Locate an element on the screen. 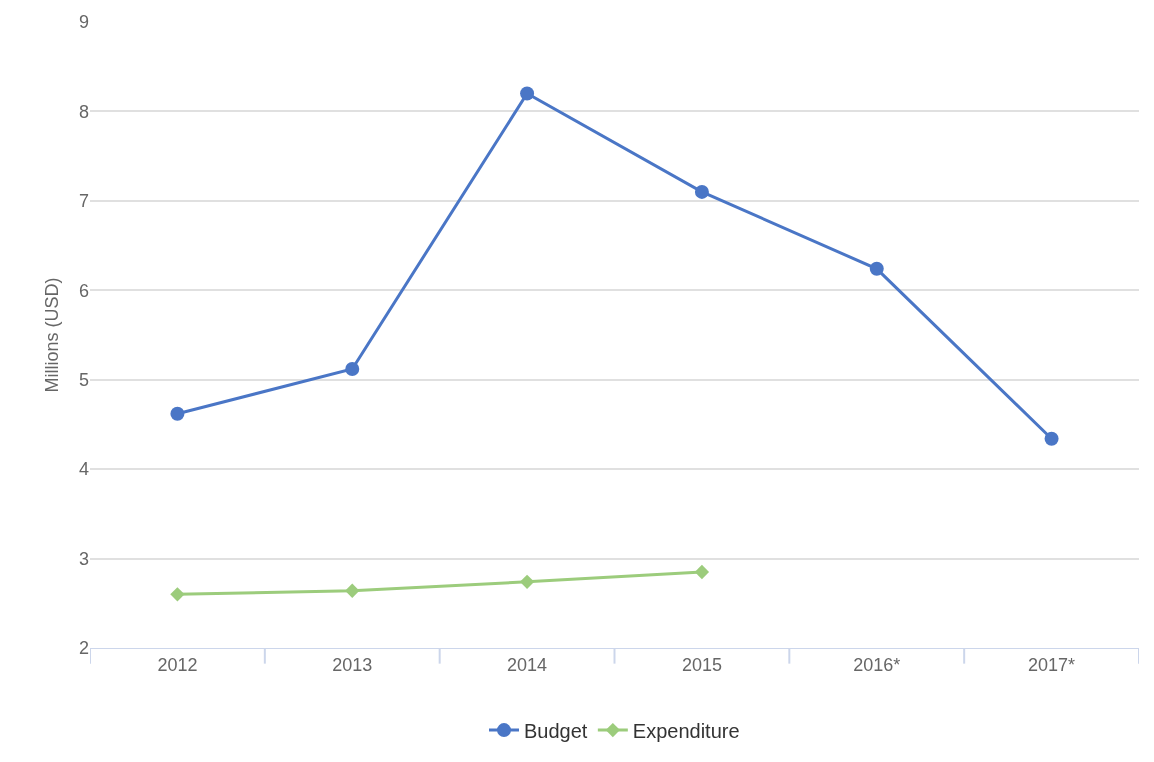  y-axis-title: Millions (USD) is located at coordinates (52, 335).